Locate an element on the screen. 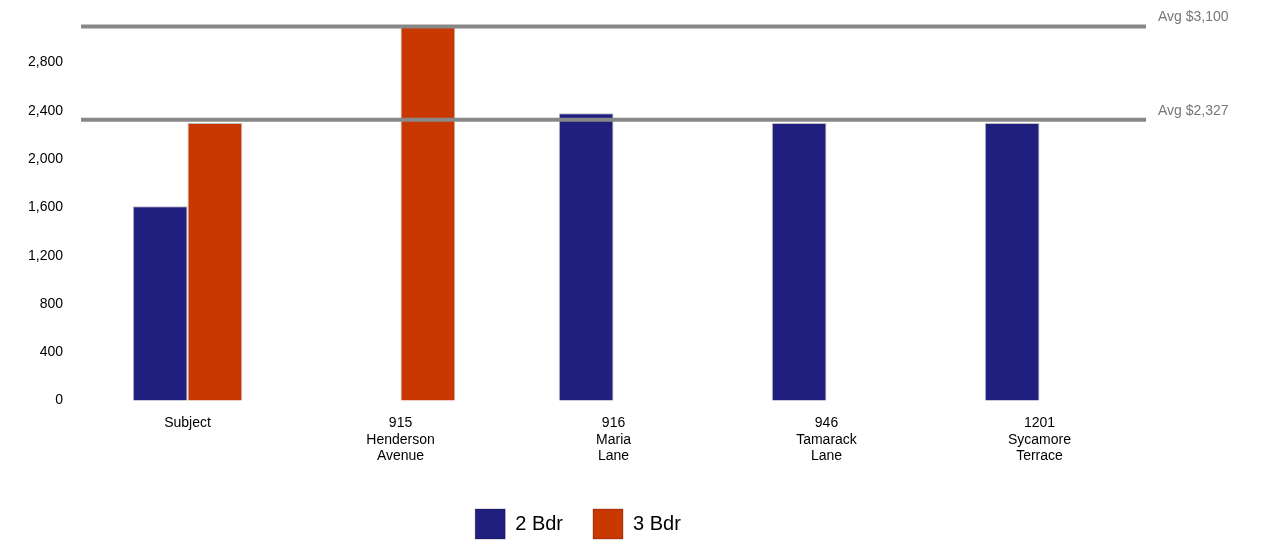 The image size is (1262, 559). x-tick-label: 946 Tamarack Lane is located at coordinates (827, 438).